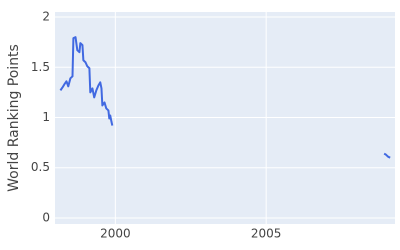 The width and height of the screenshot is (400, 250). Describe the element at coordinates (40, 167) in the screenshot. I see `y-tick-label: 0.5` at that location.